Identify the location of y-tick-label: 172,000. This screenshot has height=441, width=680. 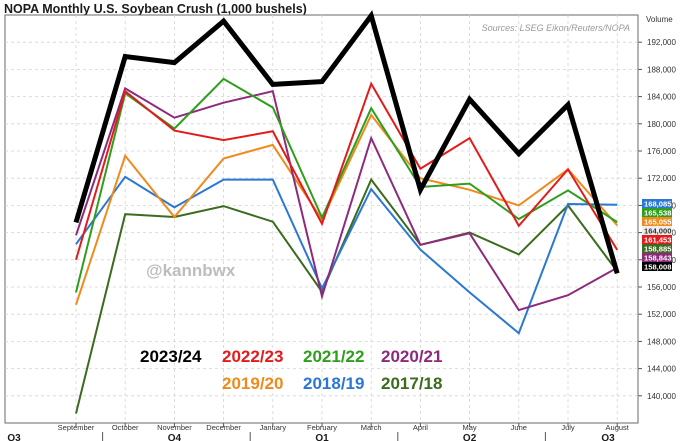
(661, 178).